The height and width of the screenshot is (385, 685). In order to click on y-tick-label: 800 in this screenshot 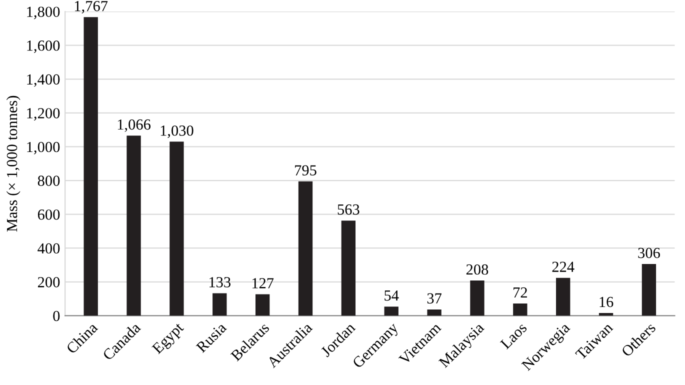, I will do `click(49, 181)`.